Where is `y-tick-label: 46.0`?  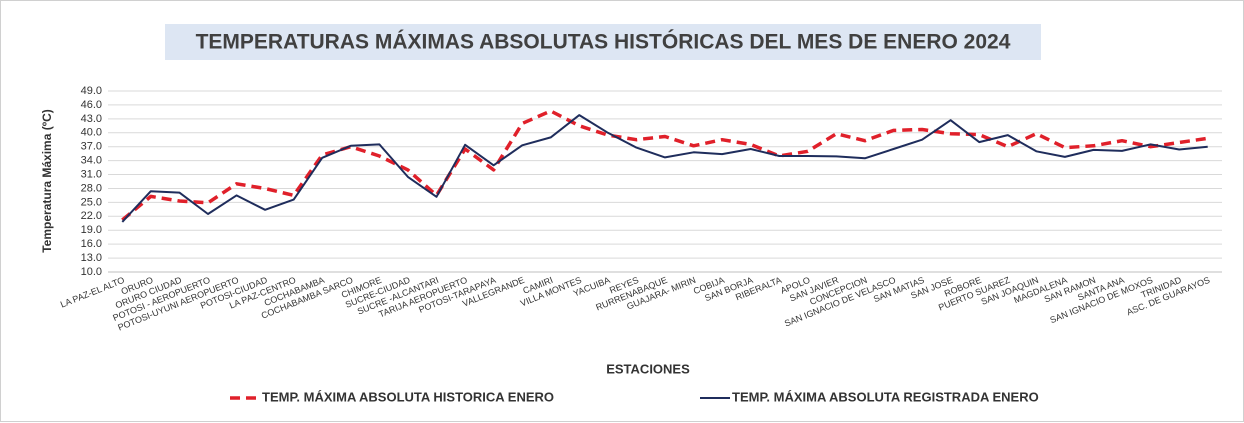 y-tick-label: 46.0 is located at coordinates (91, 105).